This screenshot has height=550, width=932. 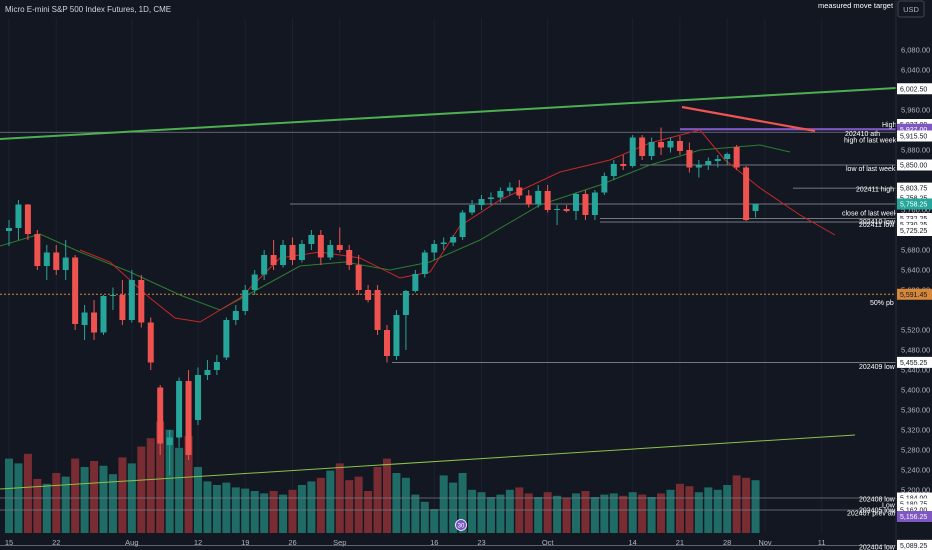 I want to click on price-tag-label: 5,915.50, so click(x=913, y=137).